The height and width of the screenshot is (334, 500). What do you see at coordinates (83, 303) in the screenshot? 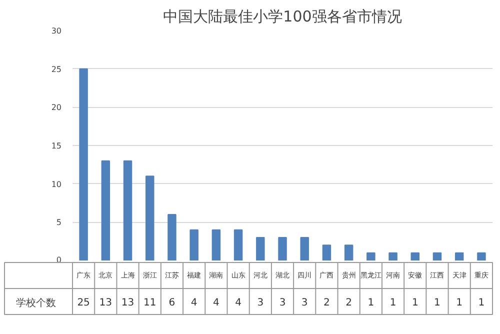
I see `data-label: 25` at bounding box center [83, 303].